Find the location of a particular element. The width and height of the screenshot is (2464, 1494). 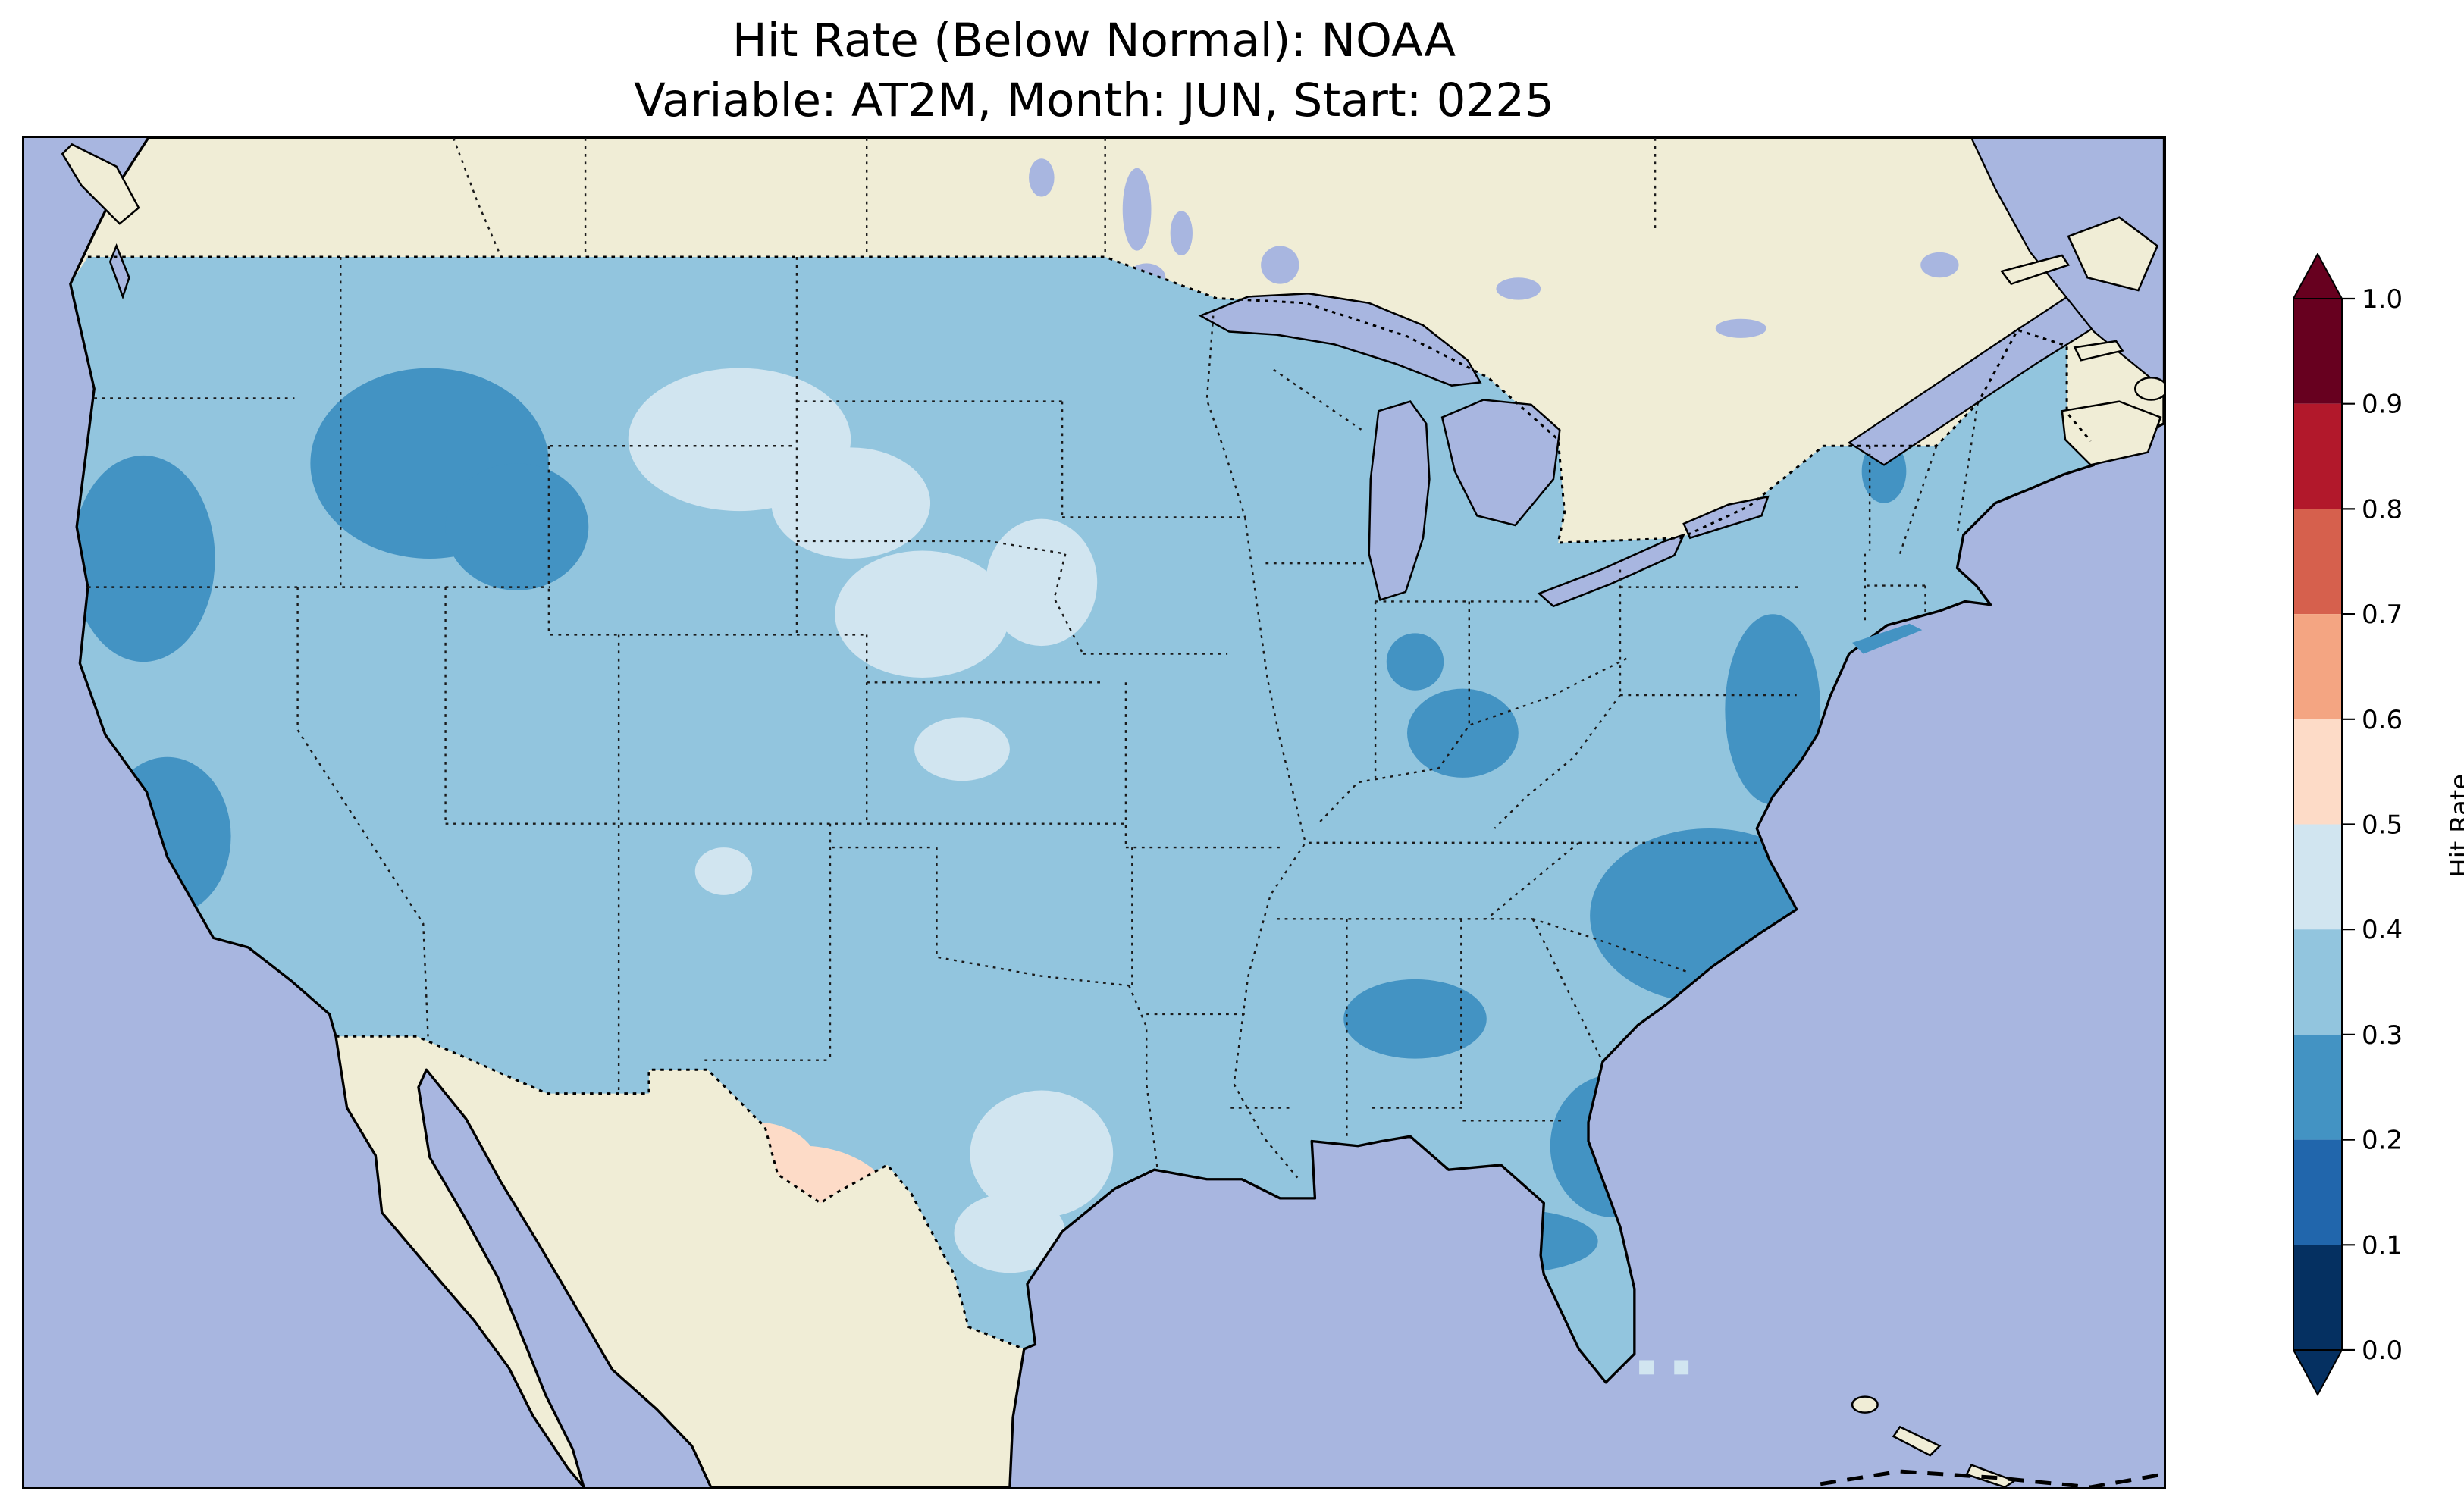

lake-erie is located at coordinates (1611, 570).